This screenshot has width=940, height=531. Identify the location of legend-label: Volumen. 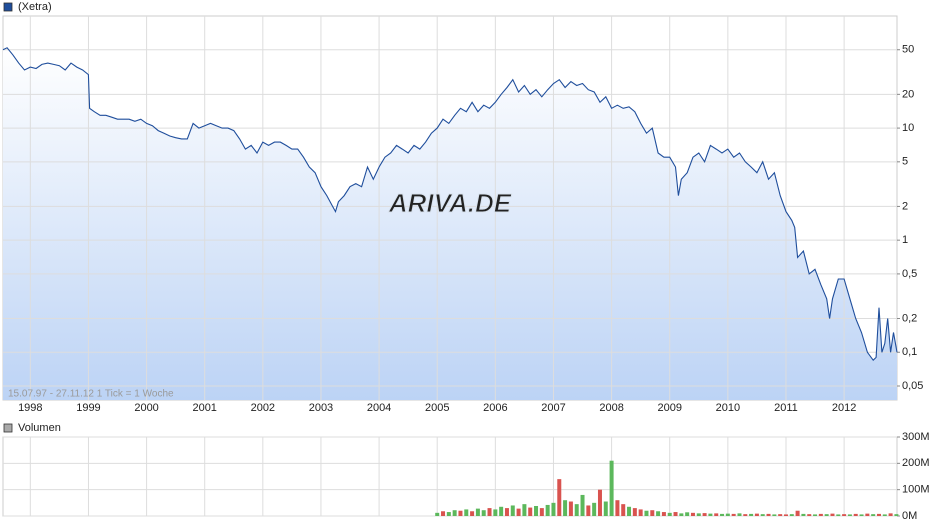
(39, 428).